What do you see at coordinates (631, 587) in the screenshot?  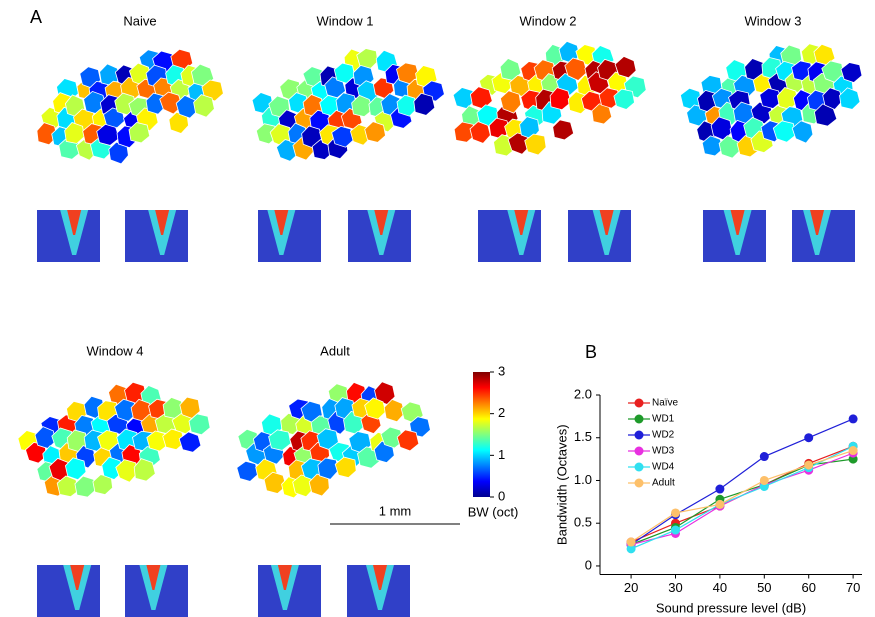 I see `x-tick-label: 20` at bounding box center [631, 587].